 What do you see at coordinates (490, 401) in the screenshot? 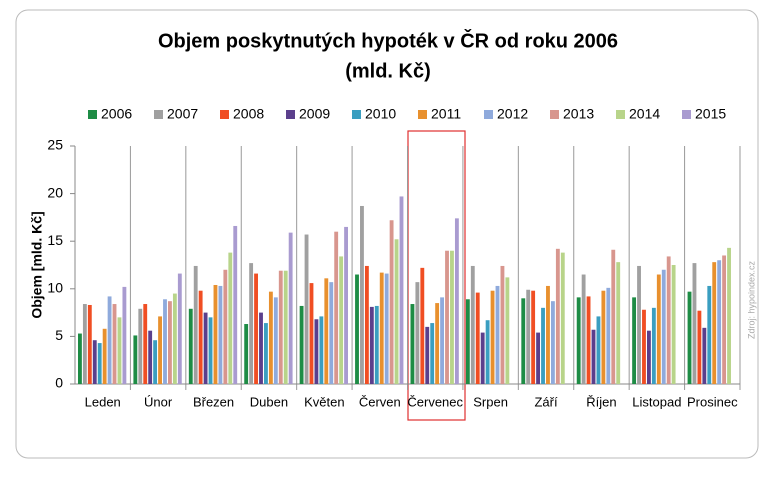
I see `x-tick-label: Srpen` at bounding box center [490, 401].